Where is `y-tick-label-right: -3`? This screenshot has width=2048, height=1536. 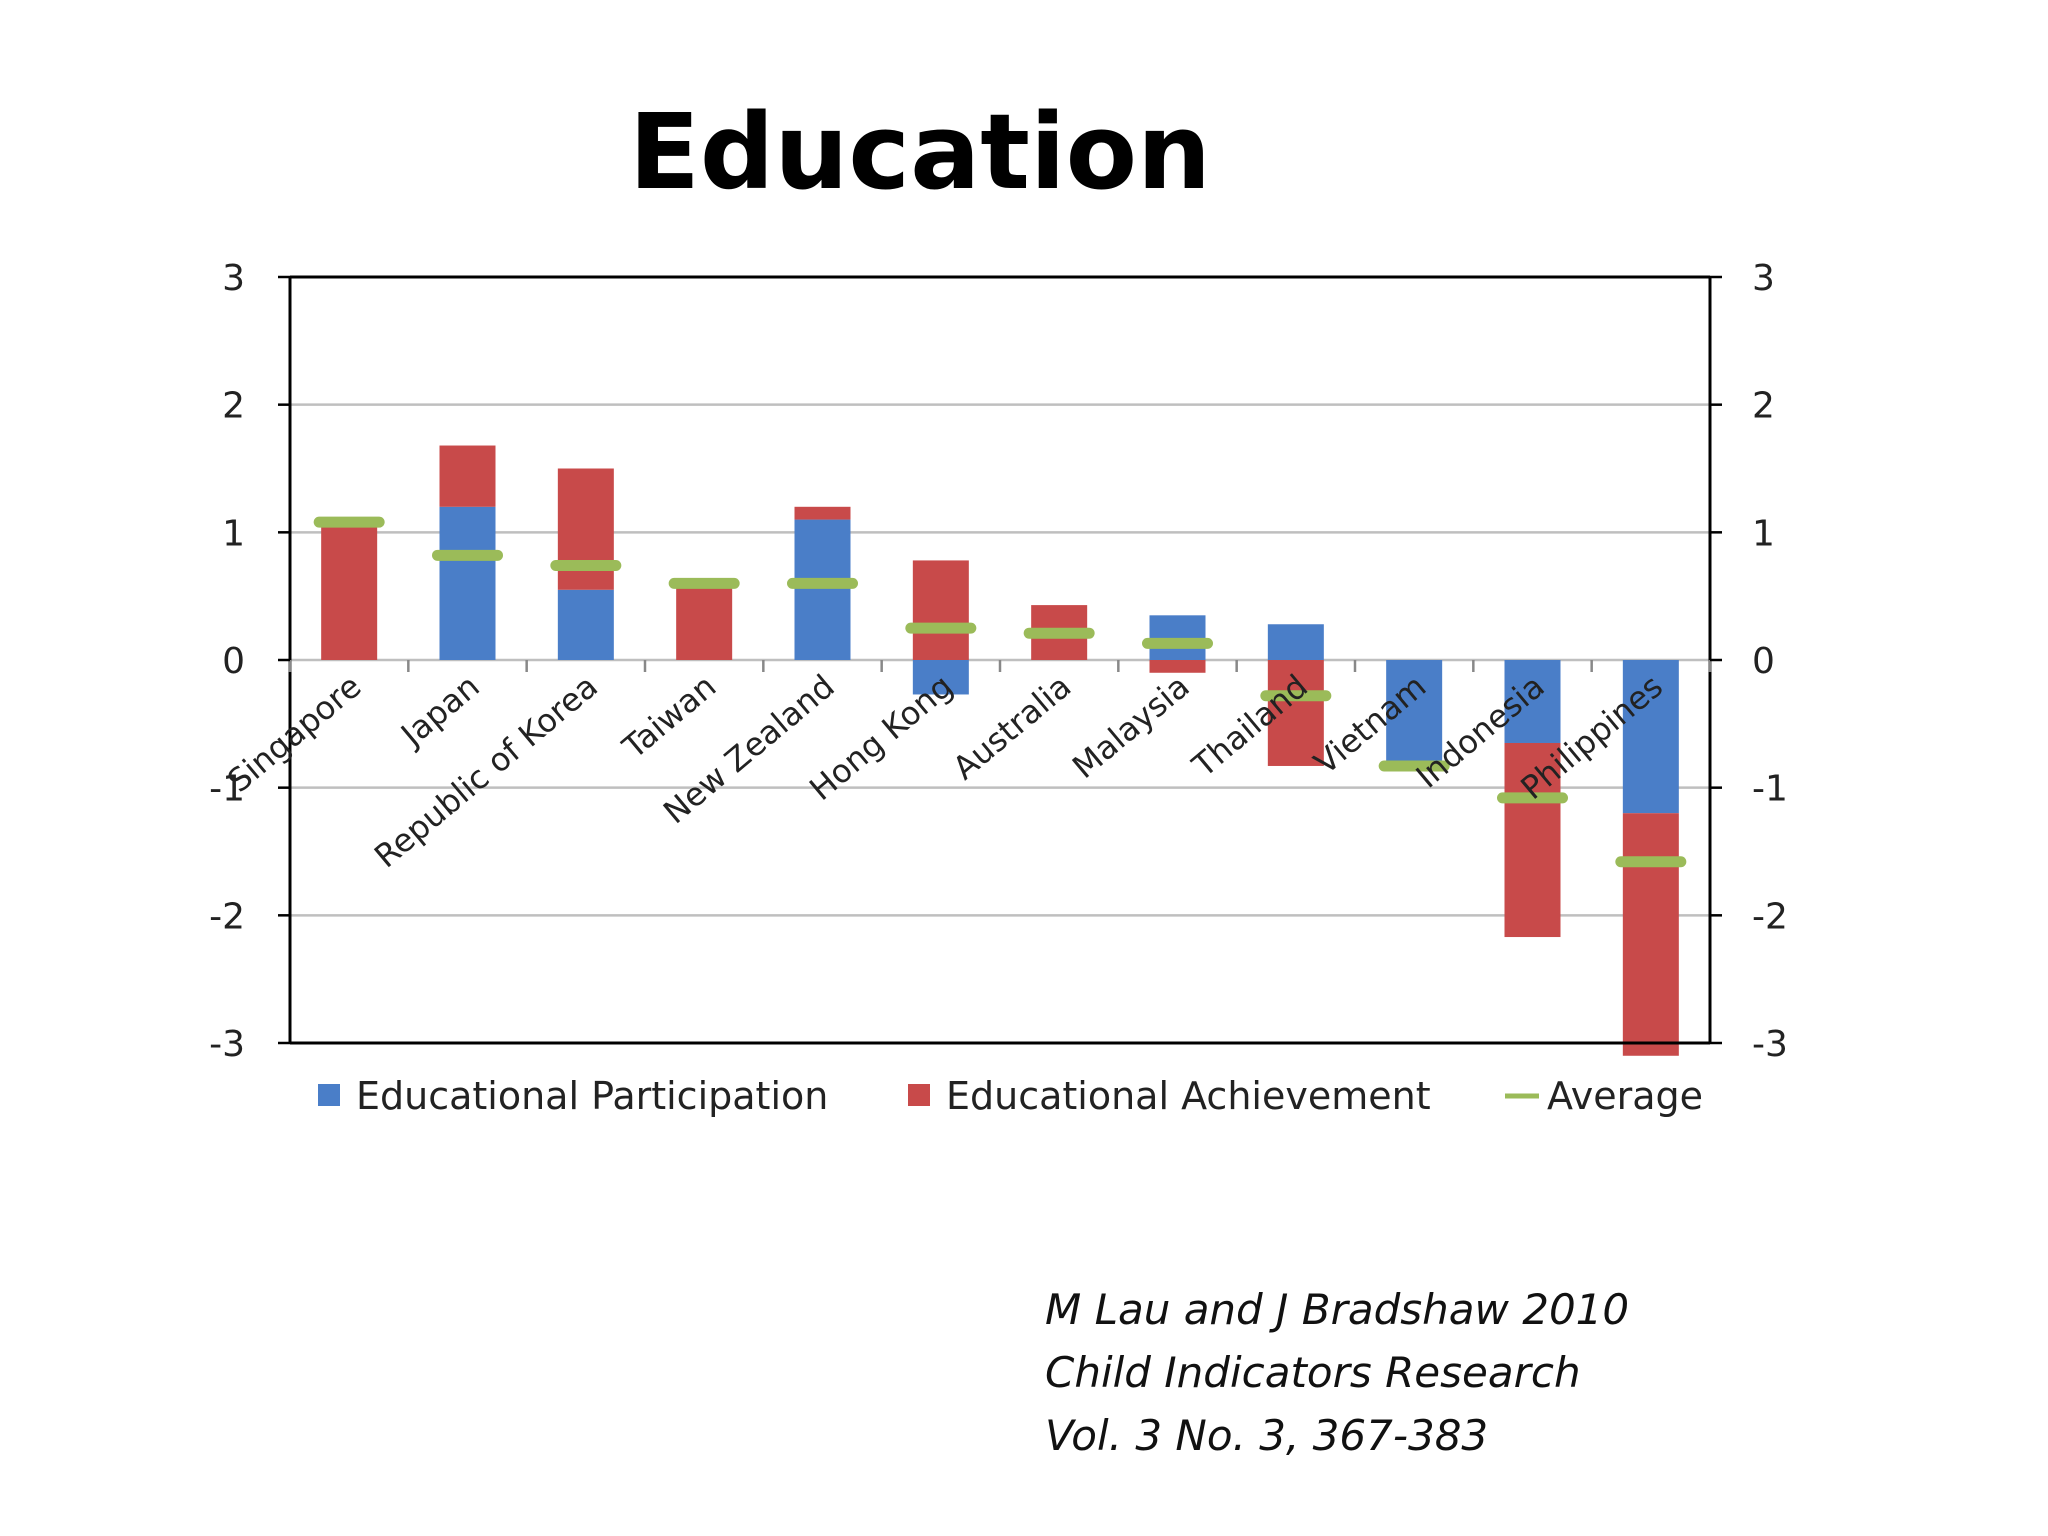
y-tick-label-right: -3 is located at coordinates (1770, 1044).